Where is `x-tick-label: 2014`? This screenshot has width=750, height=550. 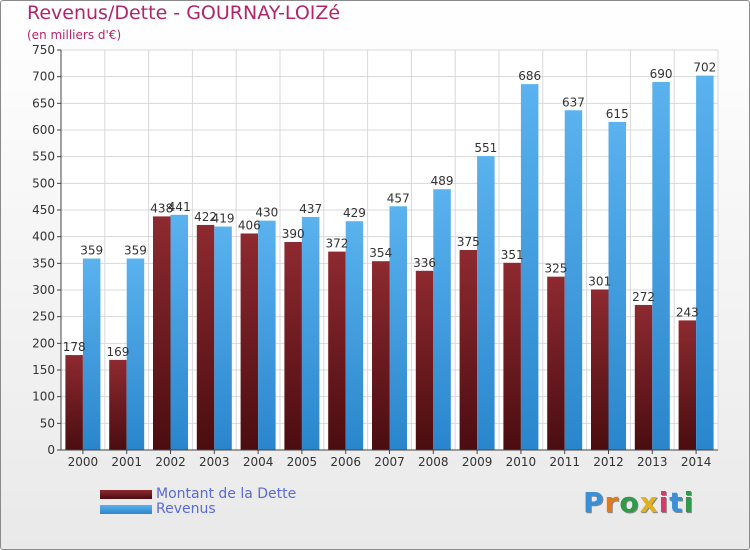
x-tick-label: 2014 is located at coordinates (696, 462).